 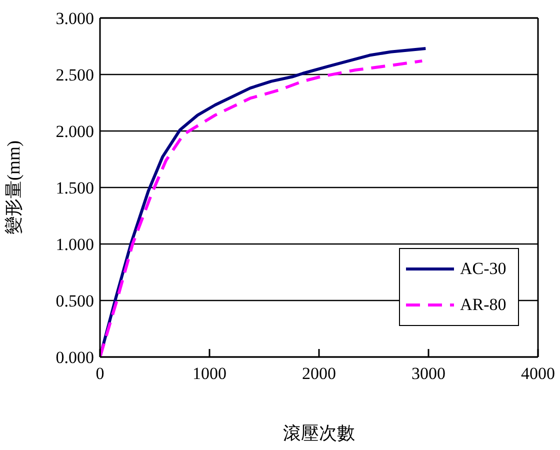 I want to click on y-tick-label: 2.500, so click(x=75, y=75).